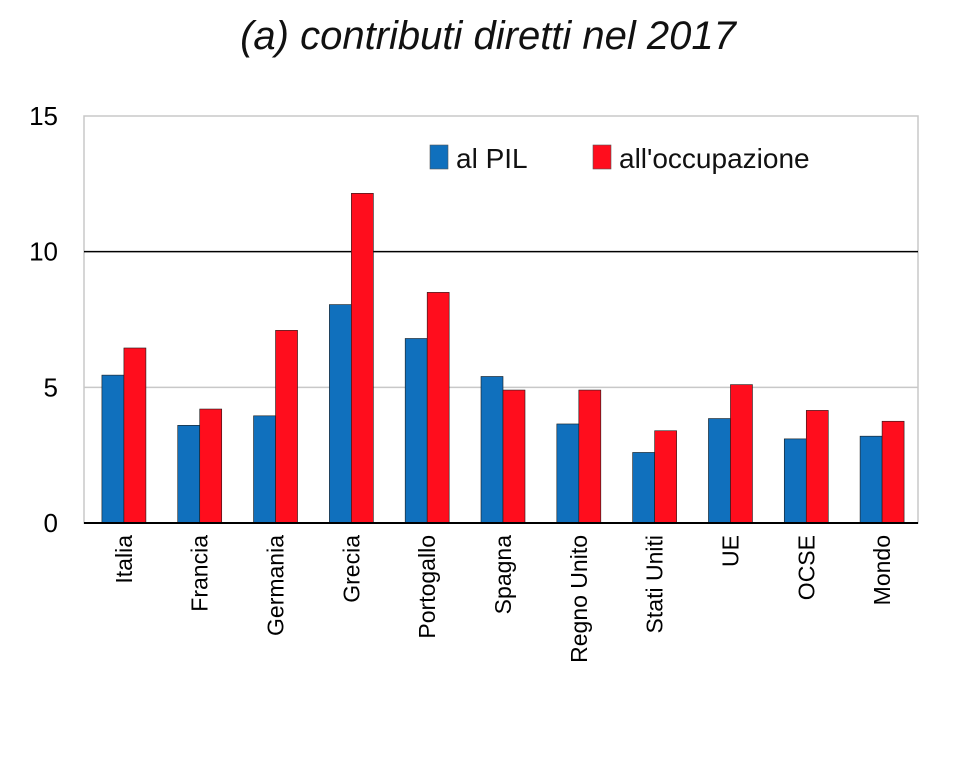  I want to click on y-tick-label: 10, so click(43, 252).